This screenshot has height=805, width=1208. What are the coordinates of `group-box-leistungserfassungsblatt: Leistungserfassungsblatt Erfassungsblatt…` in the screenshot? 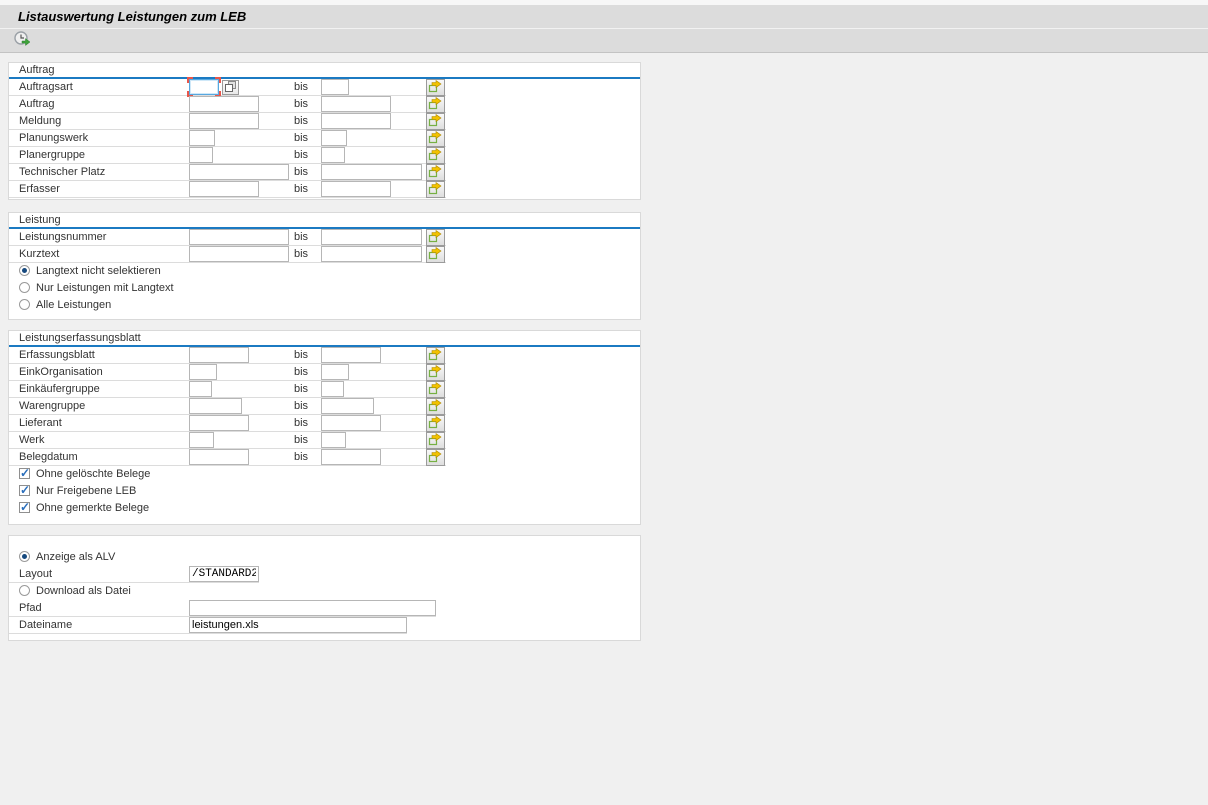 It's located at (324, 427).